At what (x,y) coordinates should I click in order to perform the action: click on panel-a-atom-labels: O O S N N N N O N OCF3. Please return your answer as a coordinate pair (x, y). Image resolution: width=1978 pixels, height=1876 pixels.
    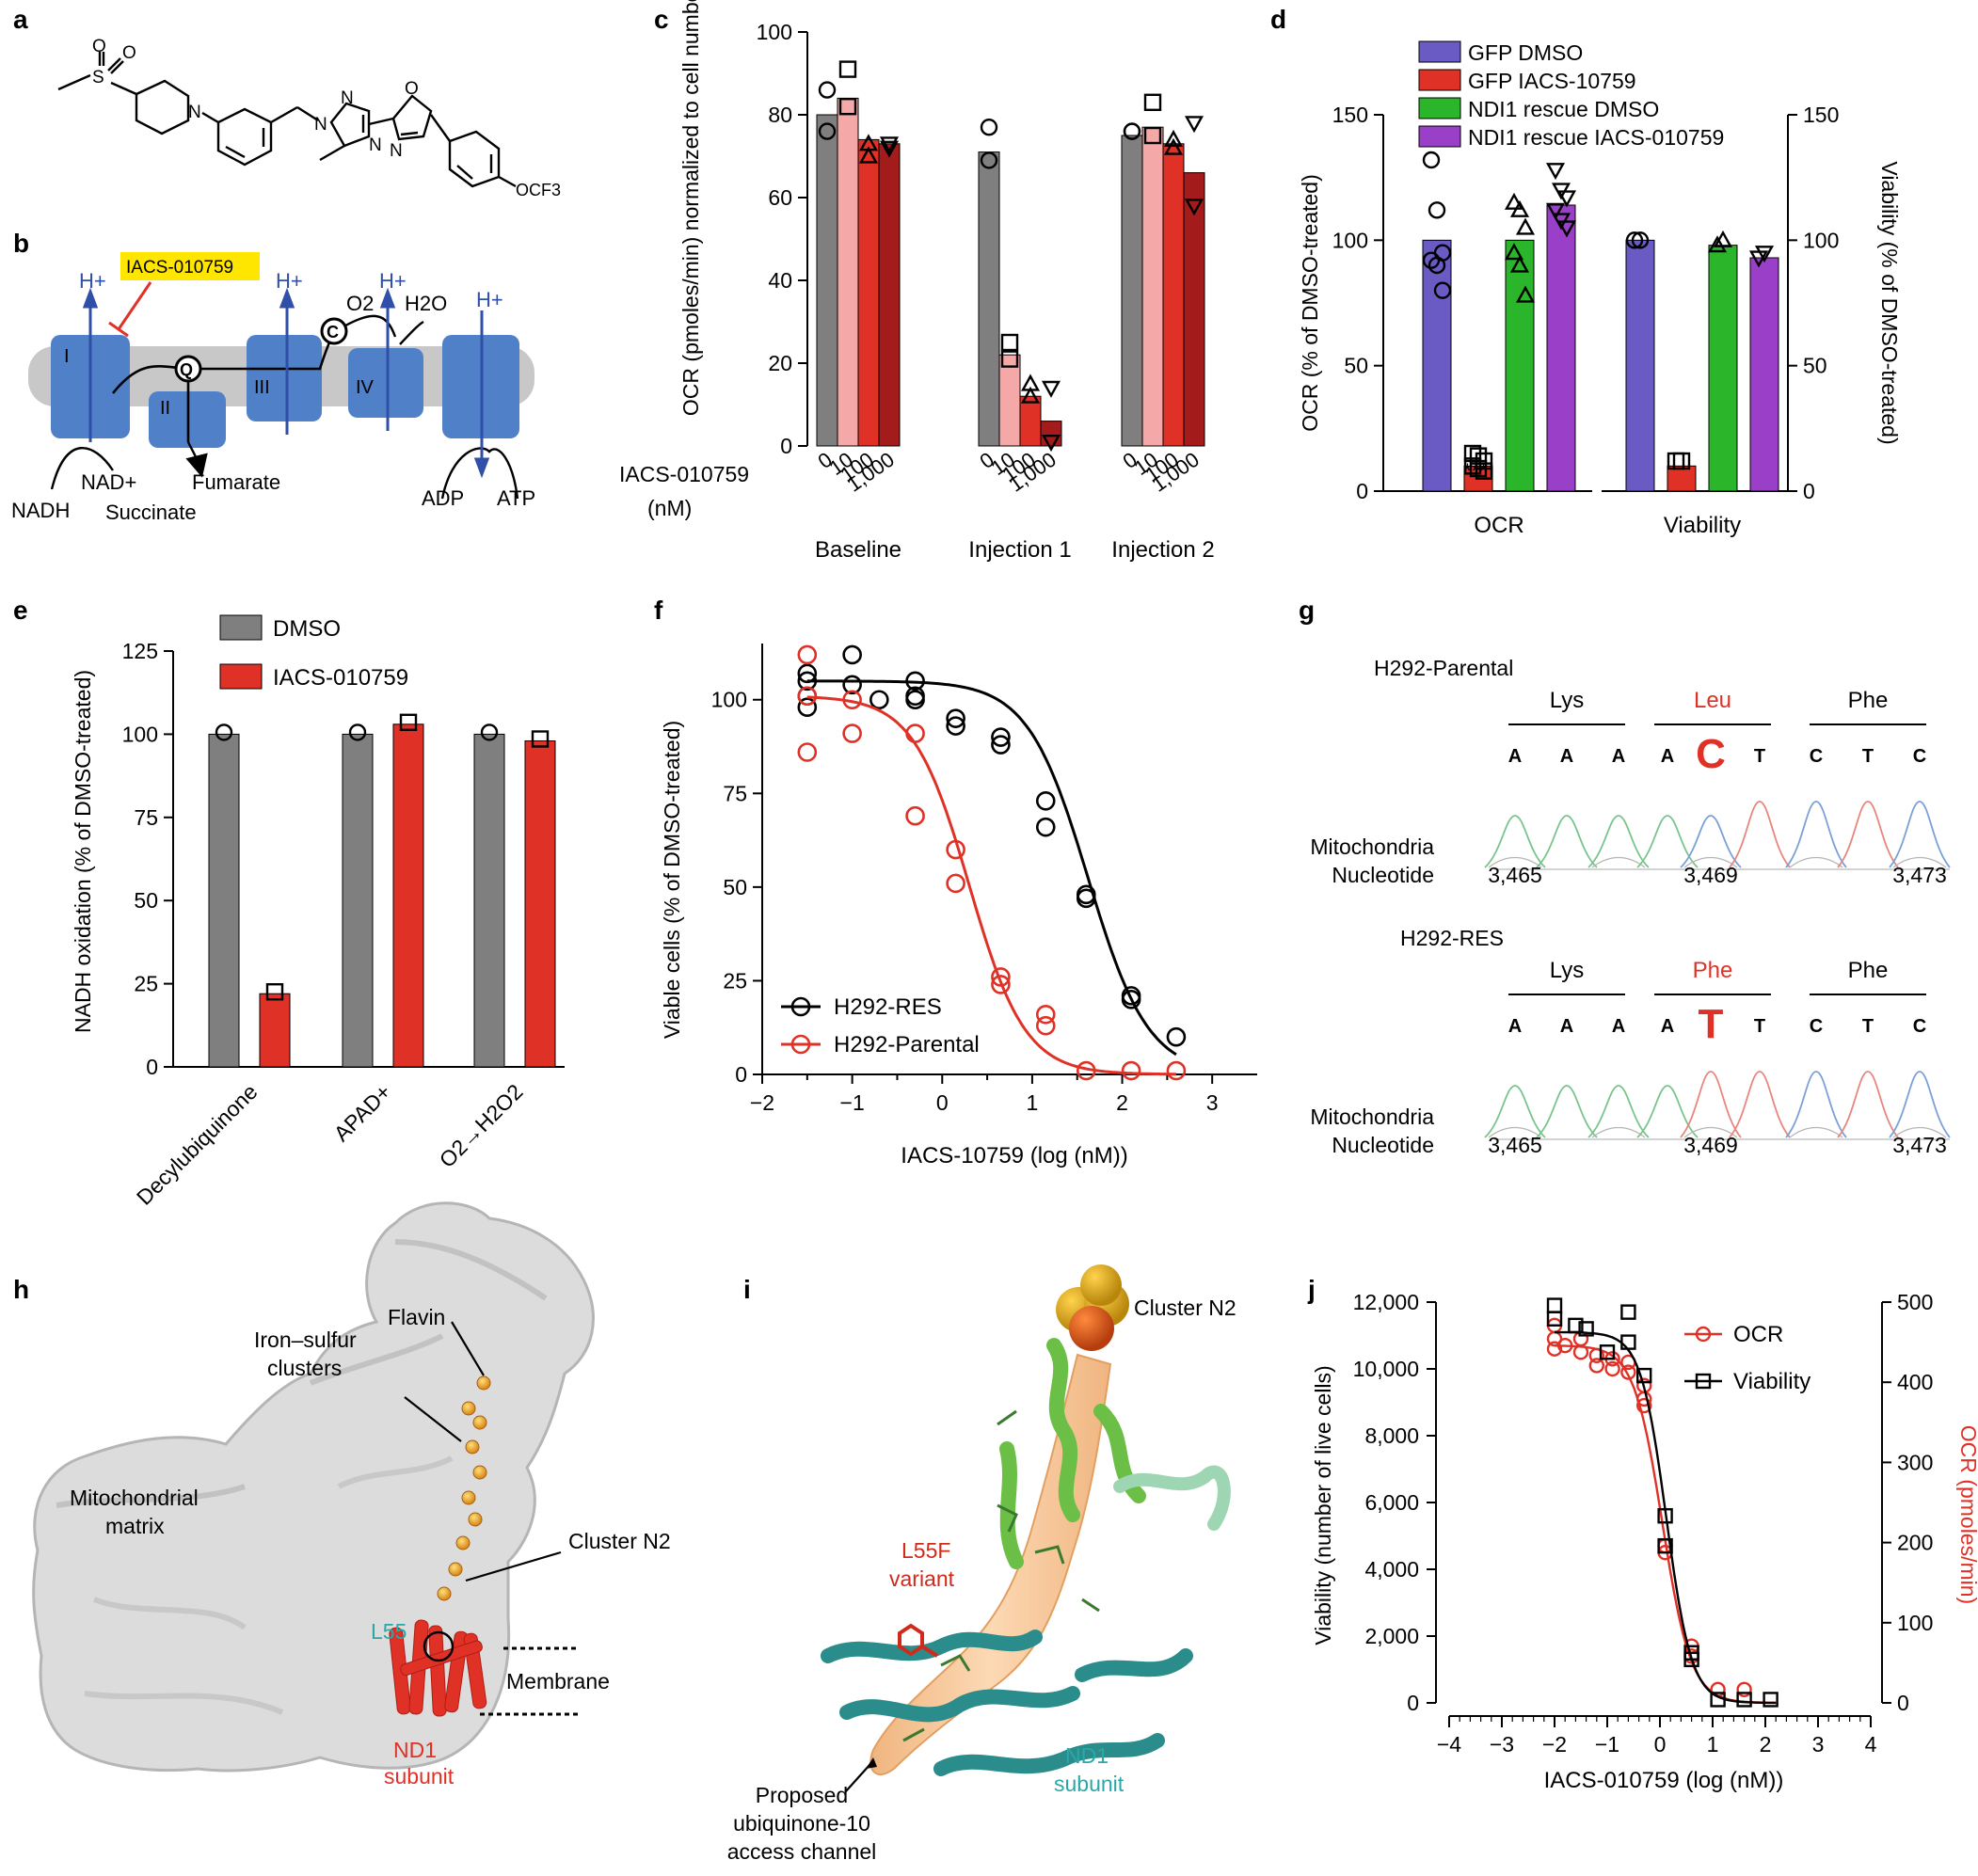
    Looking at the image, I should click on (326, 118).